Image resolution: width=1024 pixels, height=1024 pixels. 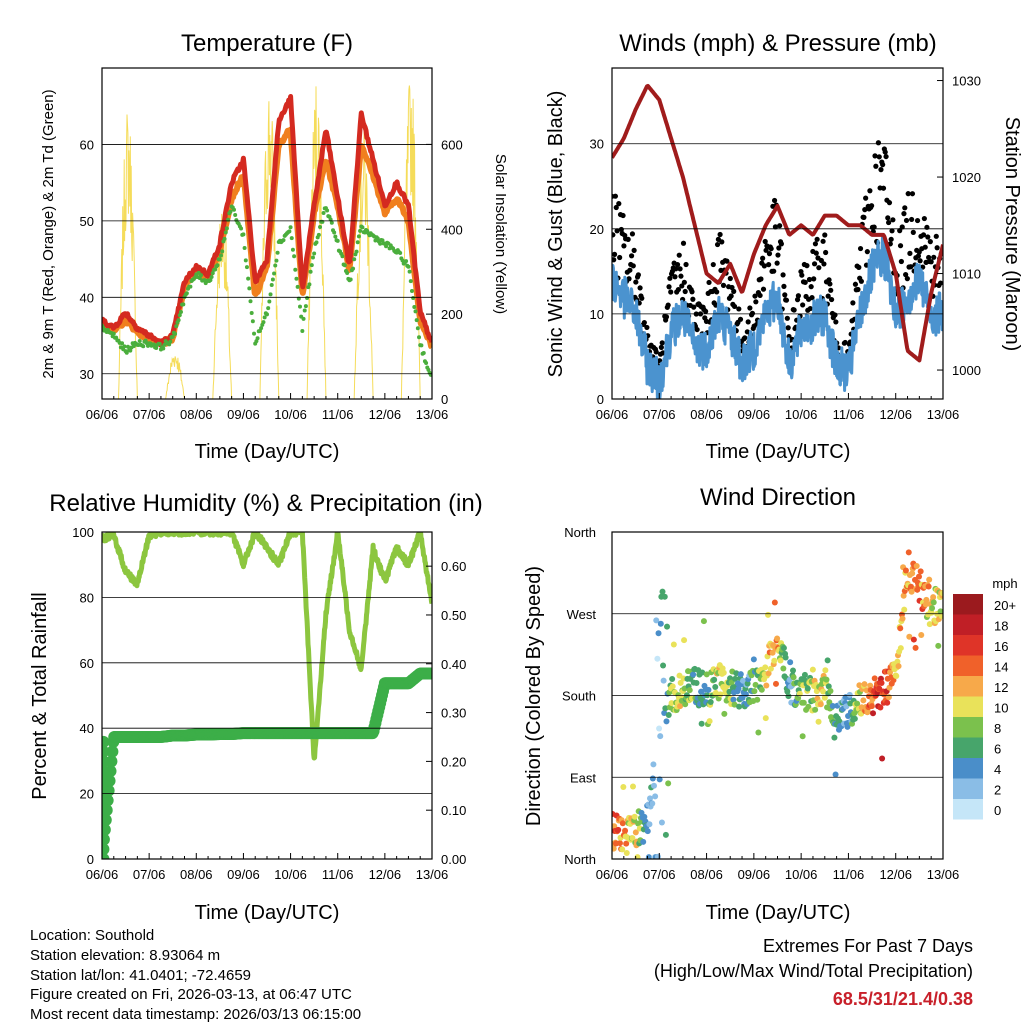 I want to click on x-tick-label: 10/06, so click(x=801, y=874).